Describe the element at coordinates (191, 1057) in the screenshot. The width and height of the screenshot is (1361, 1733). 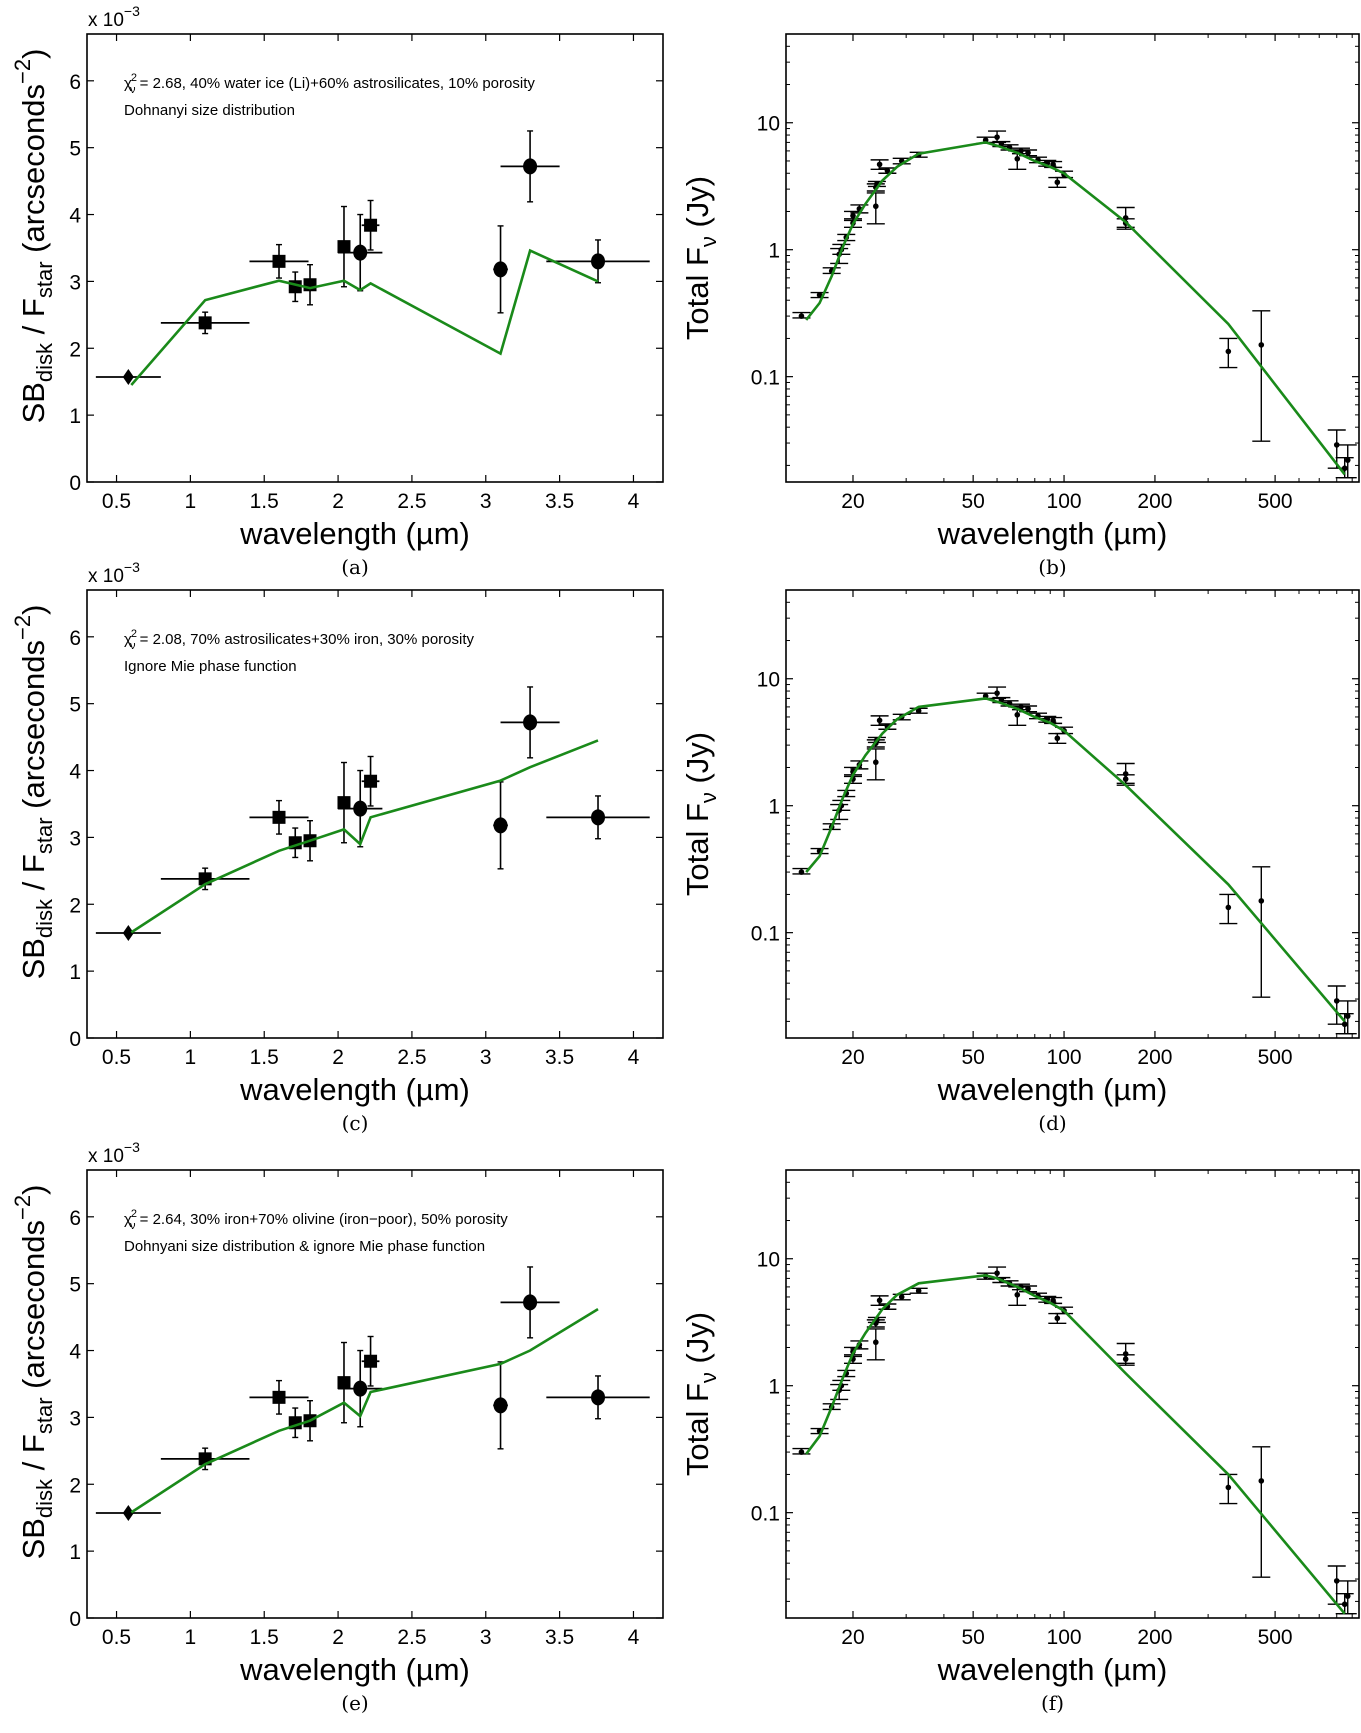
I see `x-tick-label: 1` at that location.